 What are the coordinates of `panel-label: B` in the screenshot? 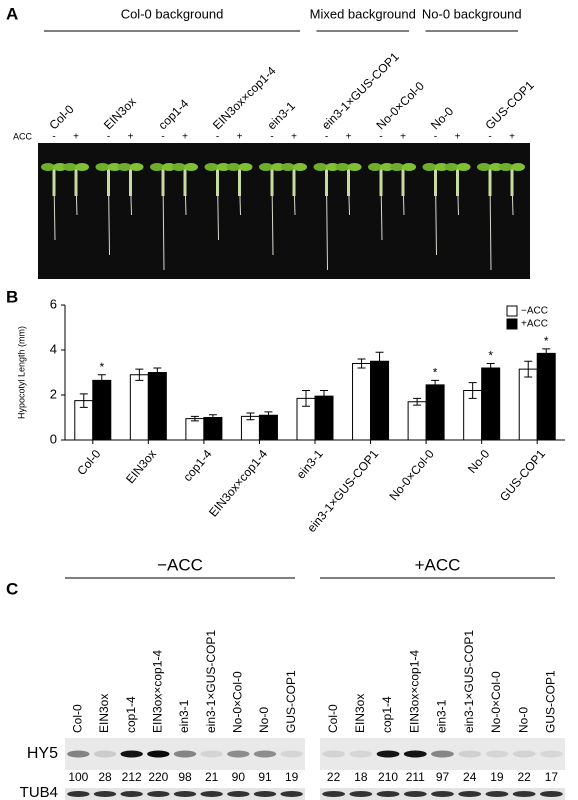 It's located at (12, 296).